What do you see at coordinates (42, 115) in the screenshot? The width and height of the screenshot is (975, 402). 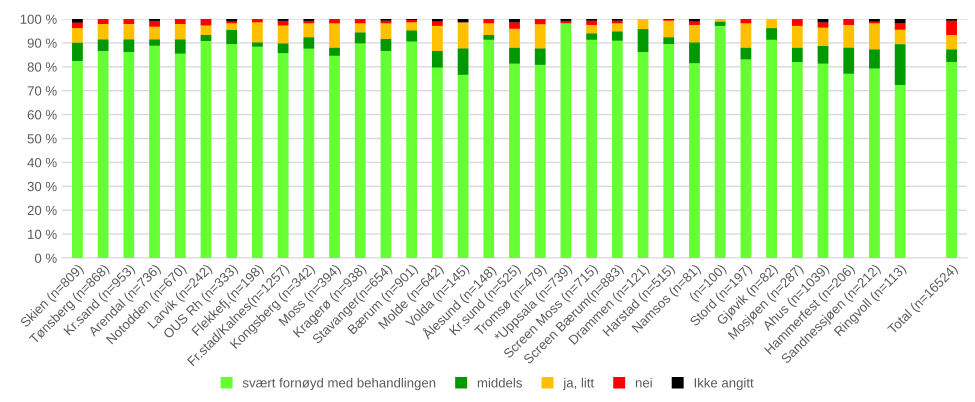 I see `y-tick-label: 60 %` at bounding box center [42, 115].